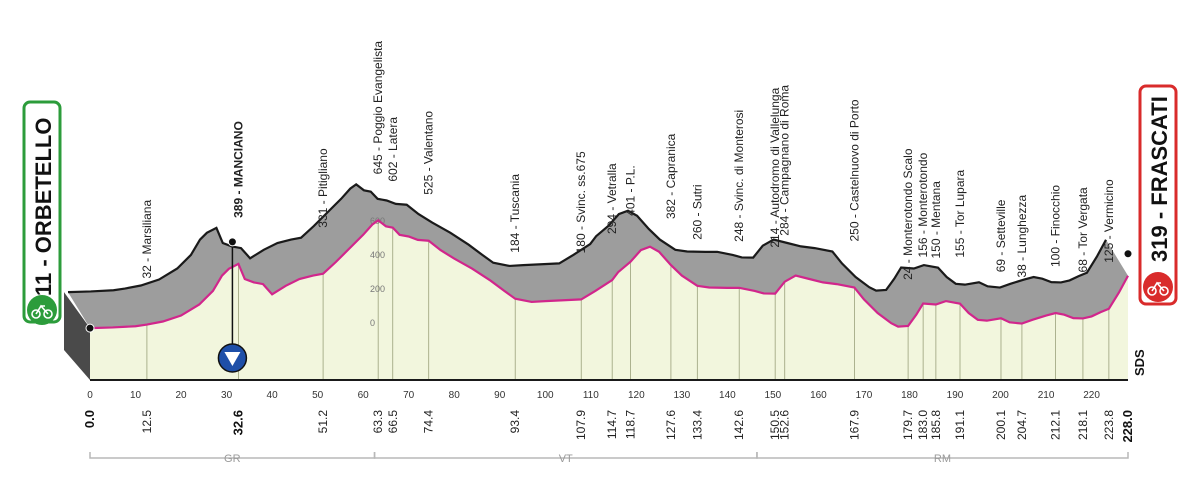 This screenshot has width=1200, height=499. I want to click on distance-tick: 90, so click(500, 395).